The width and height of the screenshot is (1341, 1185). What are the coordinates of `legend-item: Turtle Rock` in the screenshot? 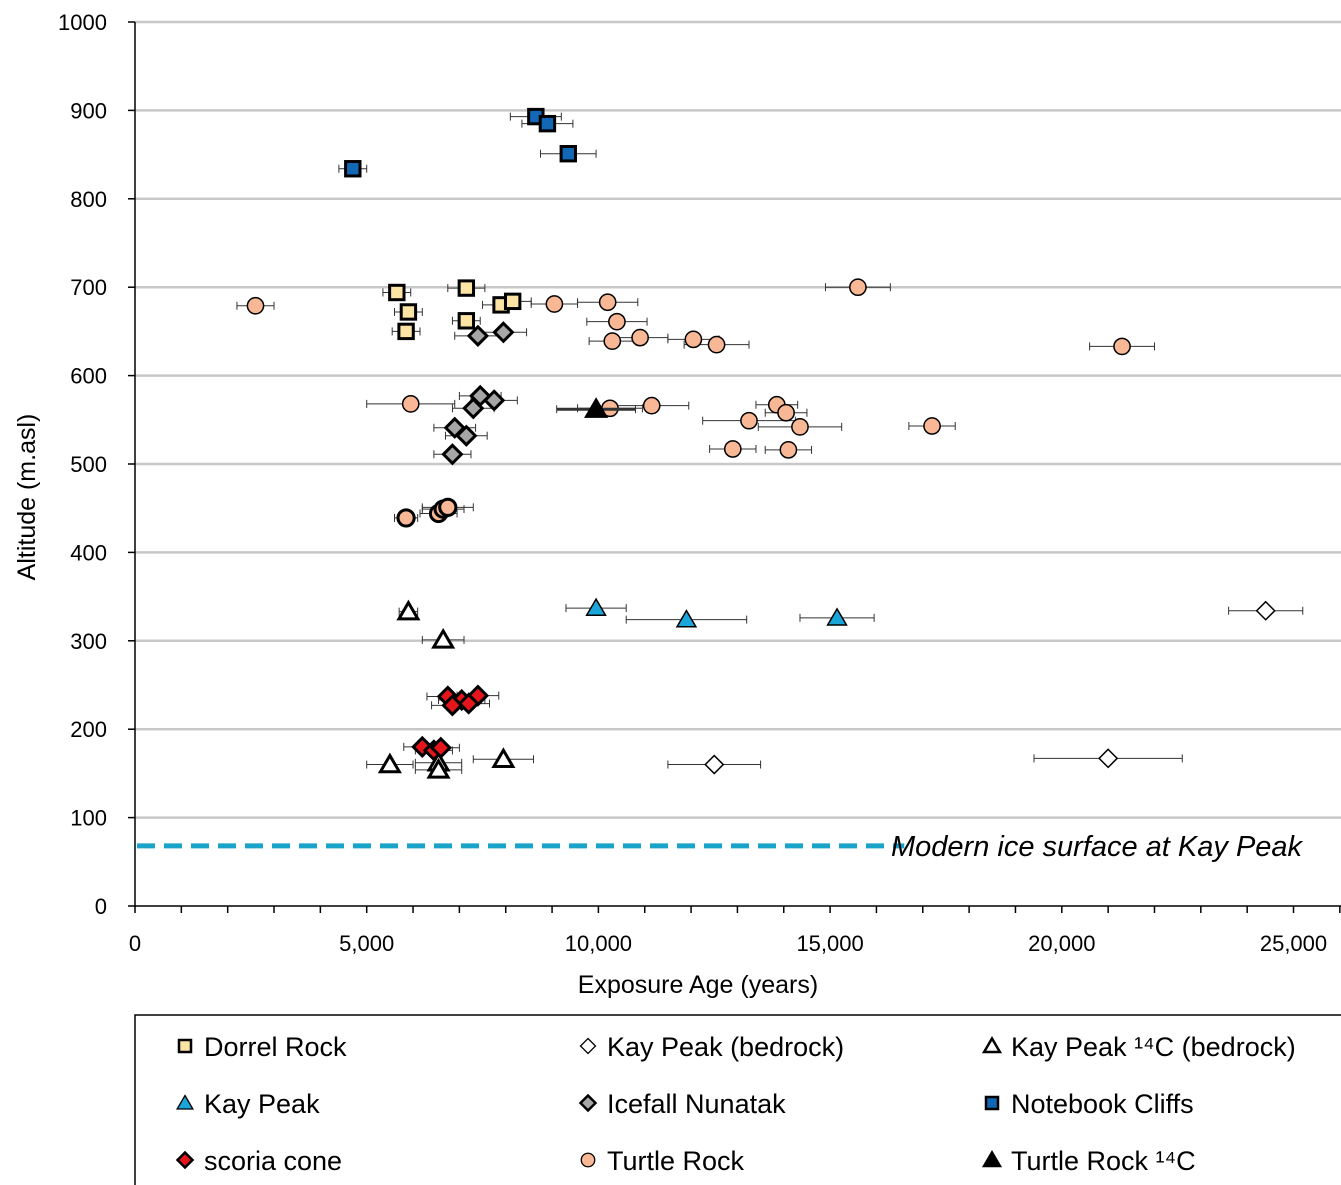 It's located at (662, 1161).